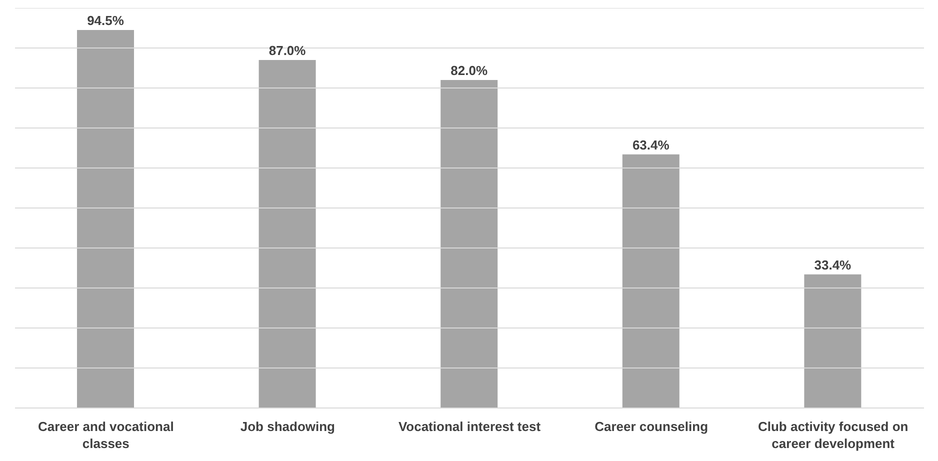 This screenshot has width=938, height=461. I want to click on x-tick-label: Club activity focused on career development, so click(833, 435).